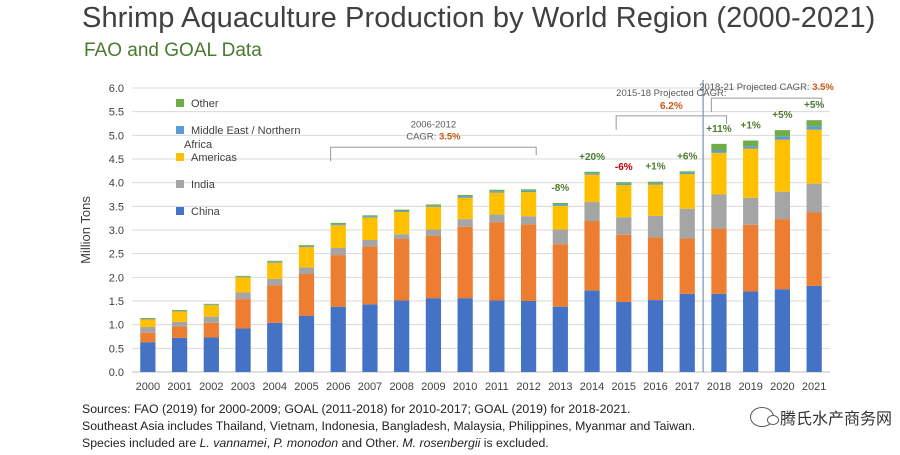 The image size is (900, 455). Describe the element at coordinates (179, 387) in the screenshot. I see `x-tick-label: 2001` at that location.